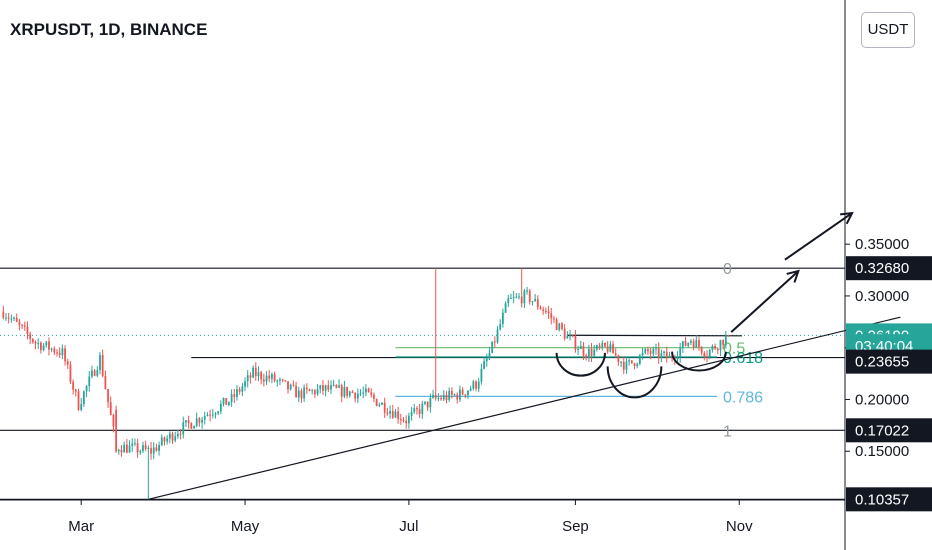 The width and height of the screenshot is (932, 550). I want to click on y-tick-label: 0.30000, so click(882, 296).